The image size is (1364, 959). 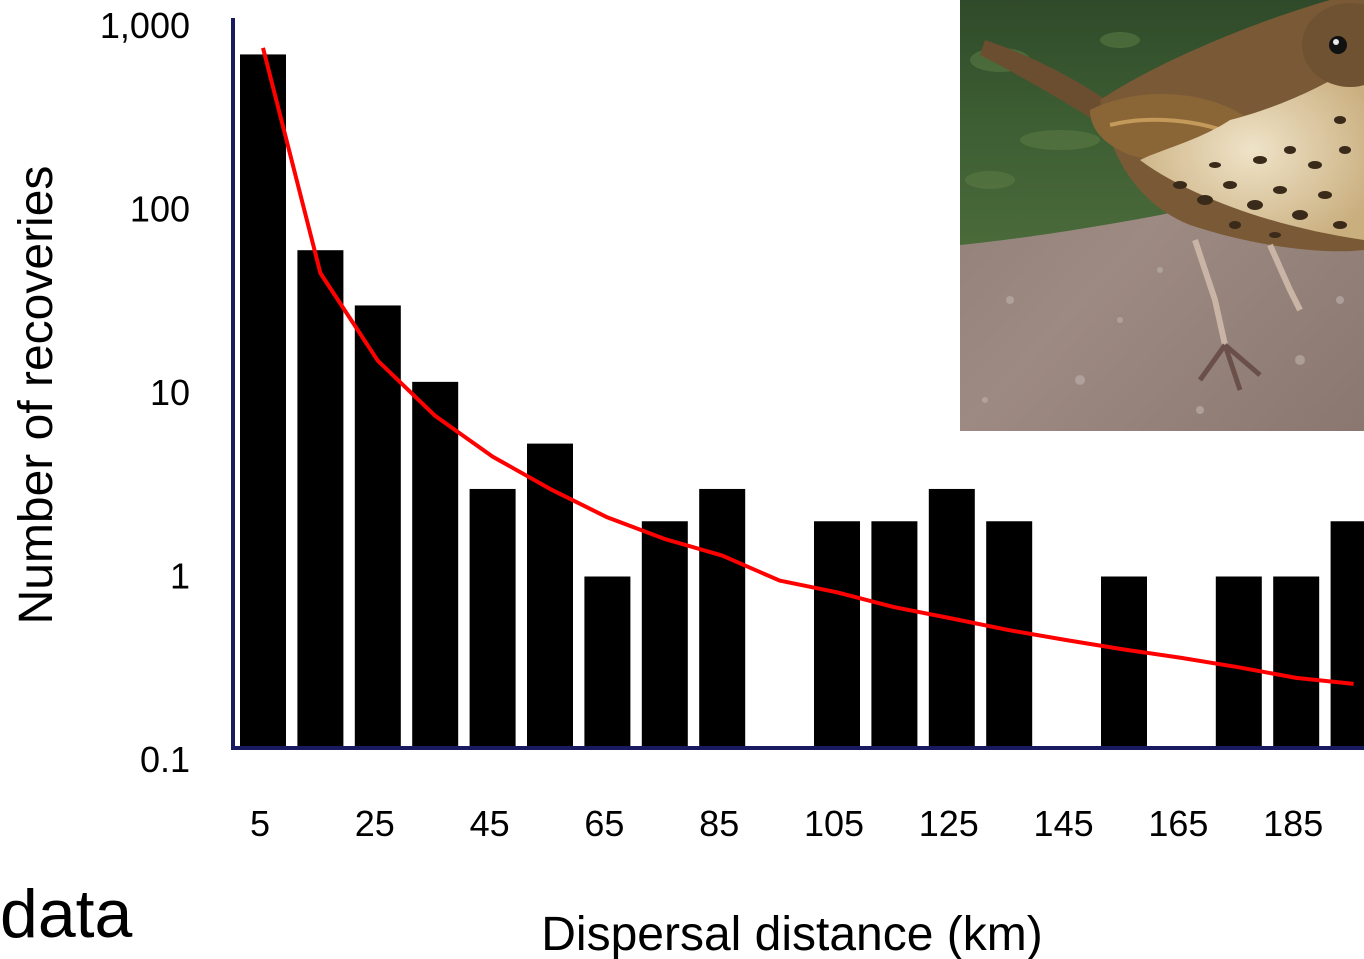 What do you see at coordinates (1162, 215) in the screenshot?
I see `thrush-photo` at bounding box center [1162, 215].